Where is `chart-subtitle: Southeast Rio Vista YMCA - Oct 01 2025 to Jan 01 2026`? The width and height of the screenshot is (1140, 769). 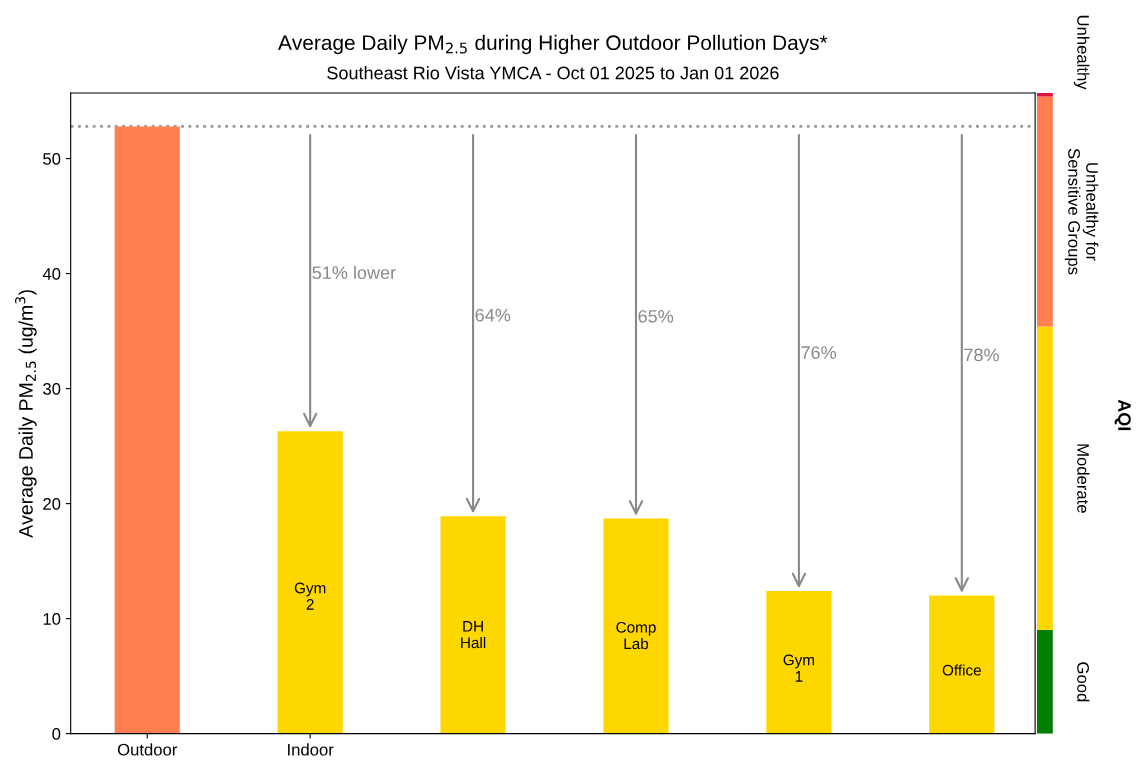 chart-subtitle: Southeast Rio Vista YMCA - Oct 01 2025 to Jan 01 2026 is located at coordinates (553, 73).